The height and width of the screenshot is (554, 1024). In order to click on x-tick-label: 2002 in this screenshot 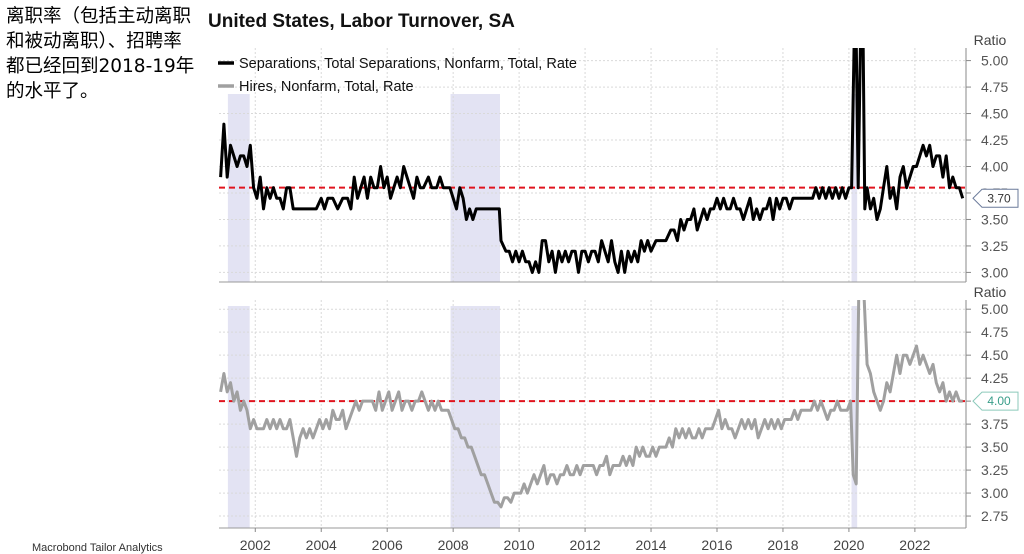, I will do `click(255, 545)`.